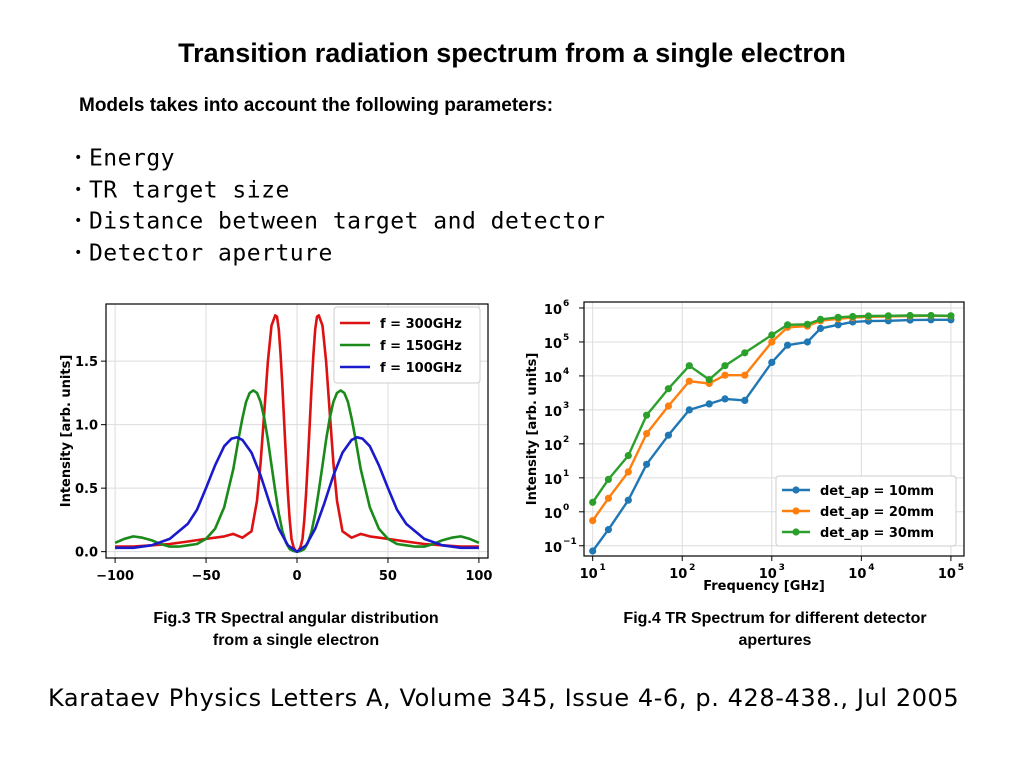 The image size is (1024, 768). I want to click on y-tick-exponent: 2, so click(566, 440).